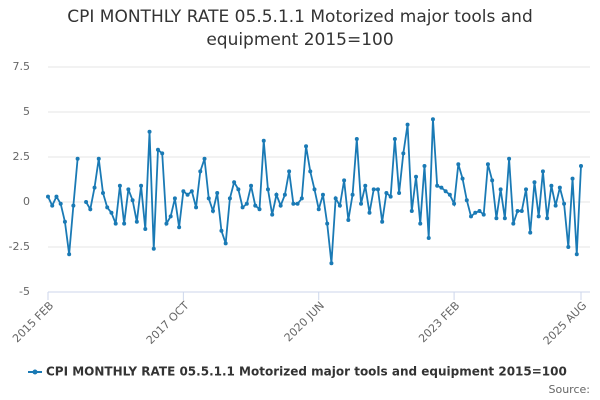  What do you see at coordinates (22, 66) in the screenshot?
I see `y-tick-label: 7.5` at bounding box center [22, 66].